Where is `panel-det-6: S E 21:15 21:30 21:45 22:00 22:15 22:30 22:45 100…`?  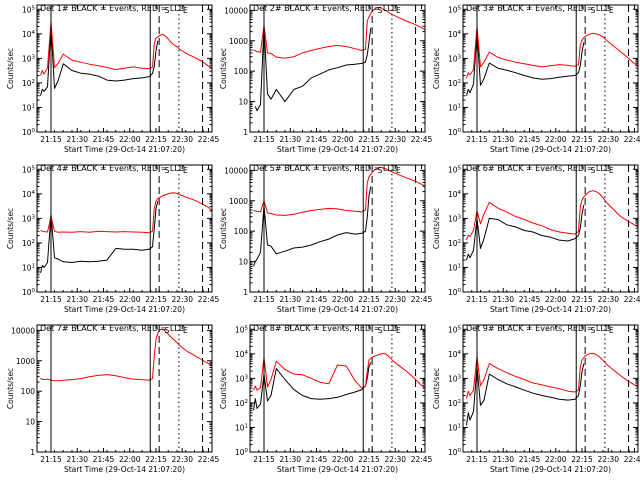
panel-det-6: S E 21:15 21:30 21:45 22:00 22:15 22:30 22:45 100… is located at coordinates (536, 239).